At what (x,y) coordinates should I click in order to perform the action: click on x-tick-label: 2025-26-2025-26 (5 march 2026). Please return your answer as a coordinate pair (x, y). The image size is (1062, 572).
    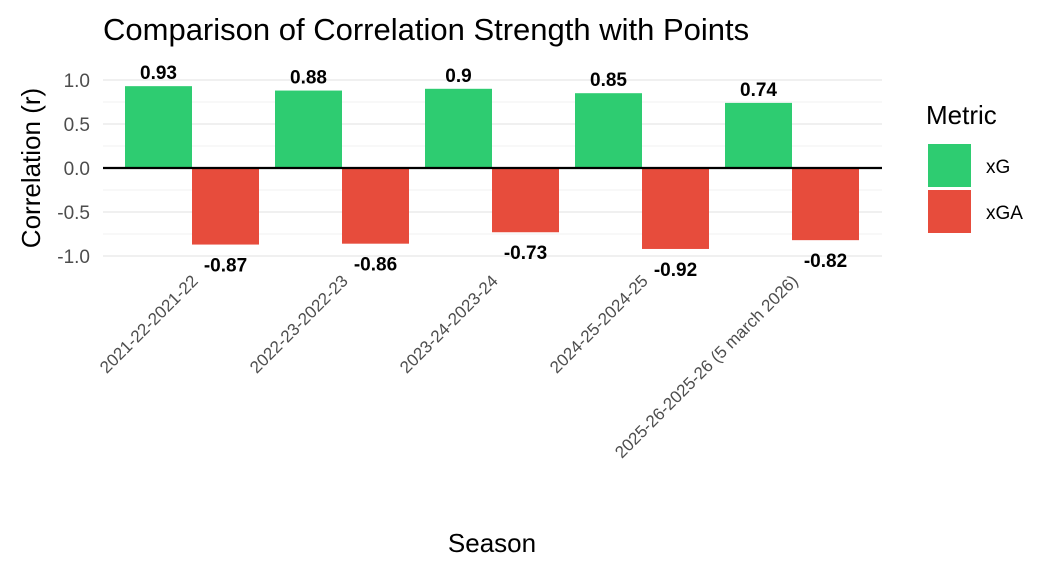
    Looking at the image, I should click on (706, 366).